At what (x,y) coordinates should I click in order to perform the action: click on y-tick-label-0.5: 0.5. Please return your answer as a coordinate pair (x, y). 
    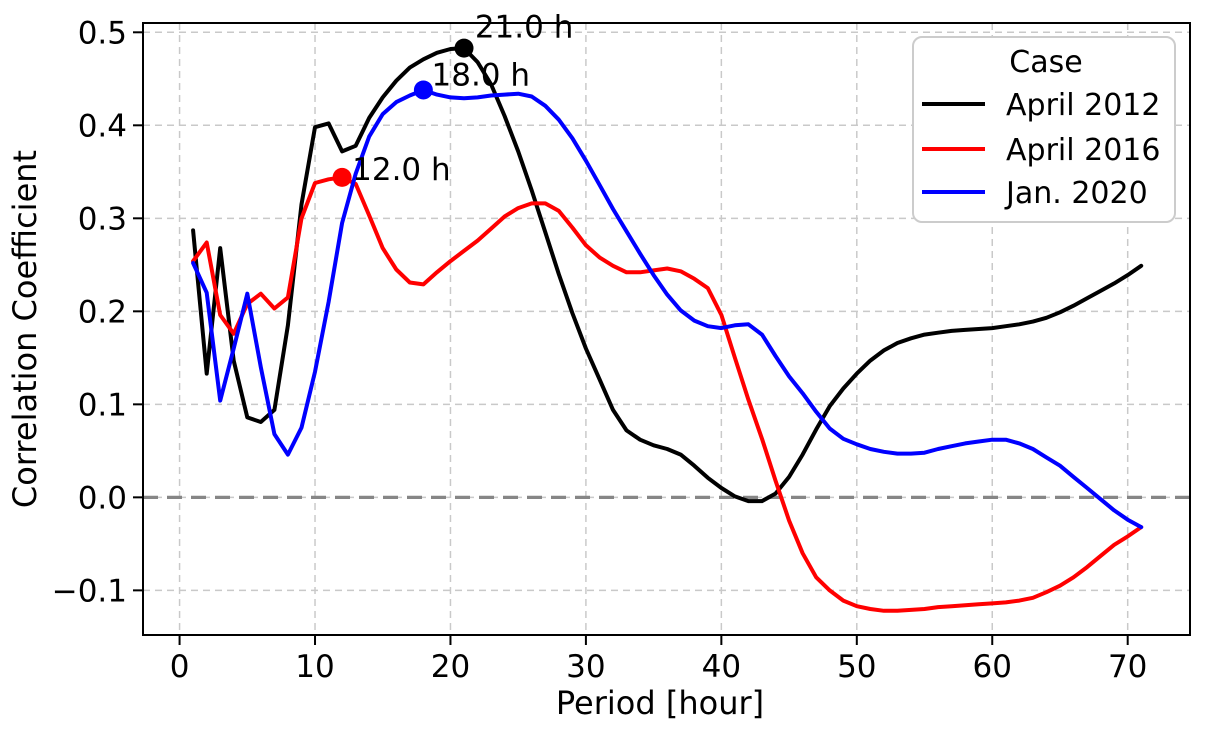
    Looking at the image, I should click on (102, 33).